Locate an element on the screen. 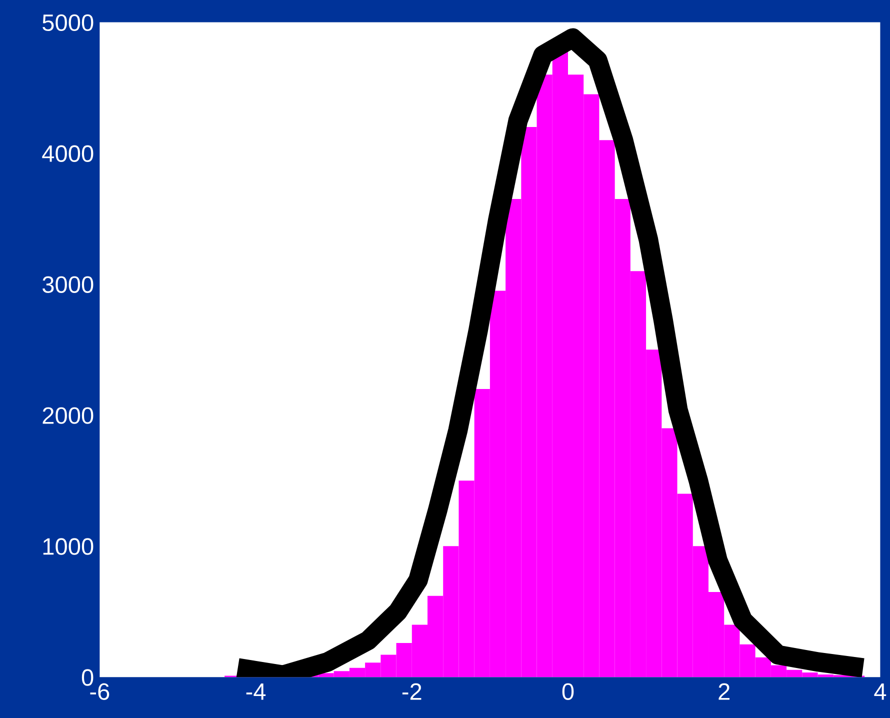 The image size is (890, 718). y-tick-label: 5000 is located at coordinates (68, 23).